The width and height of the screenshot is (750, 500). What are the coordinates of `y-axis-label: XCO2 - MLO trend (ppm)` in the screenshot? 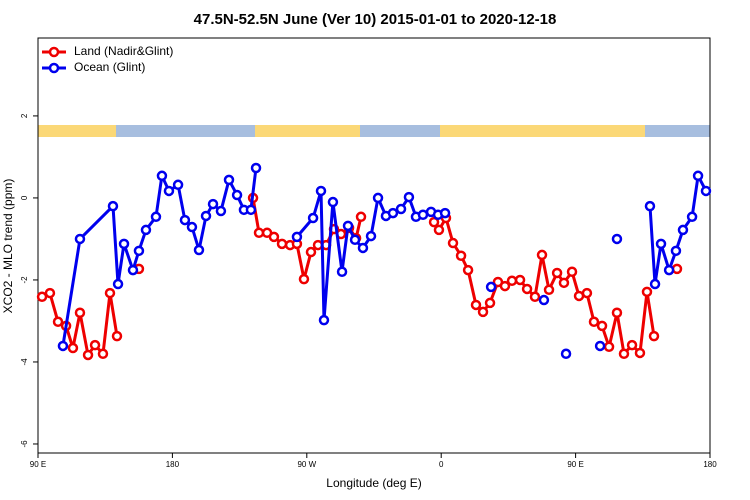 It's located at (8, 246).